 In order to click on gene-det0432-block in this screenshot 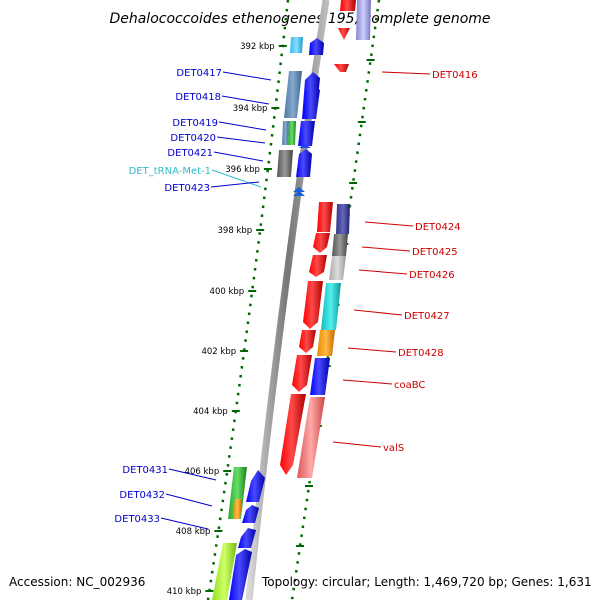, I will do `click(237, 509)`.